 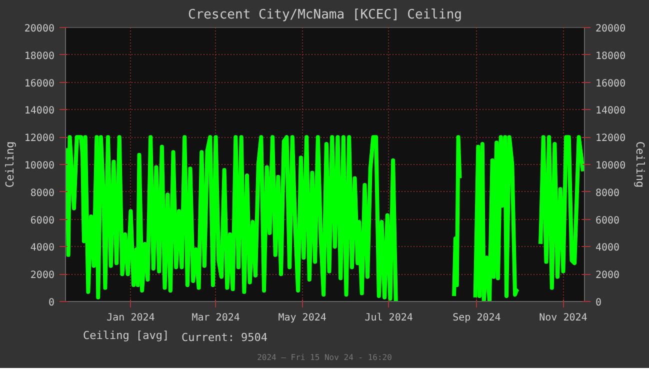 What do you see at coordinates (325, 15) in the screenshot?
I see `chart-title: Crescent City/McNama [KCEC] Ceiling` at bounding box center [325, 15].